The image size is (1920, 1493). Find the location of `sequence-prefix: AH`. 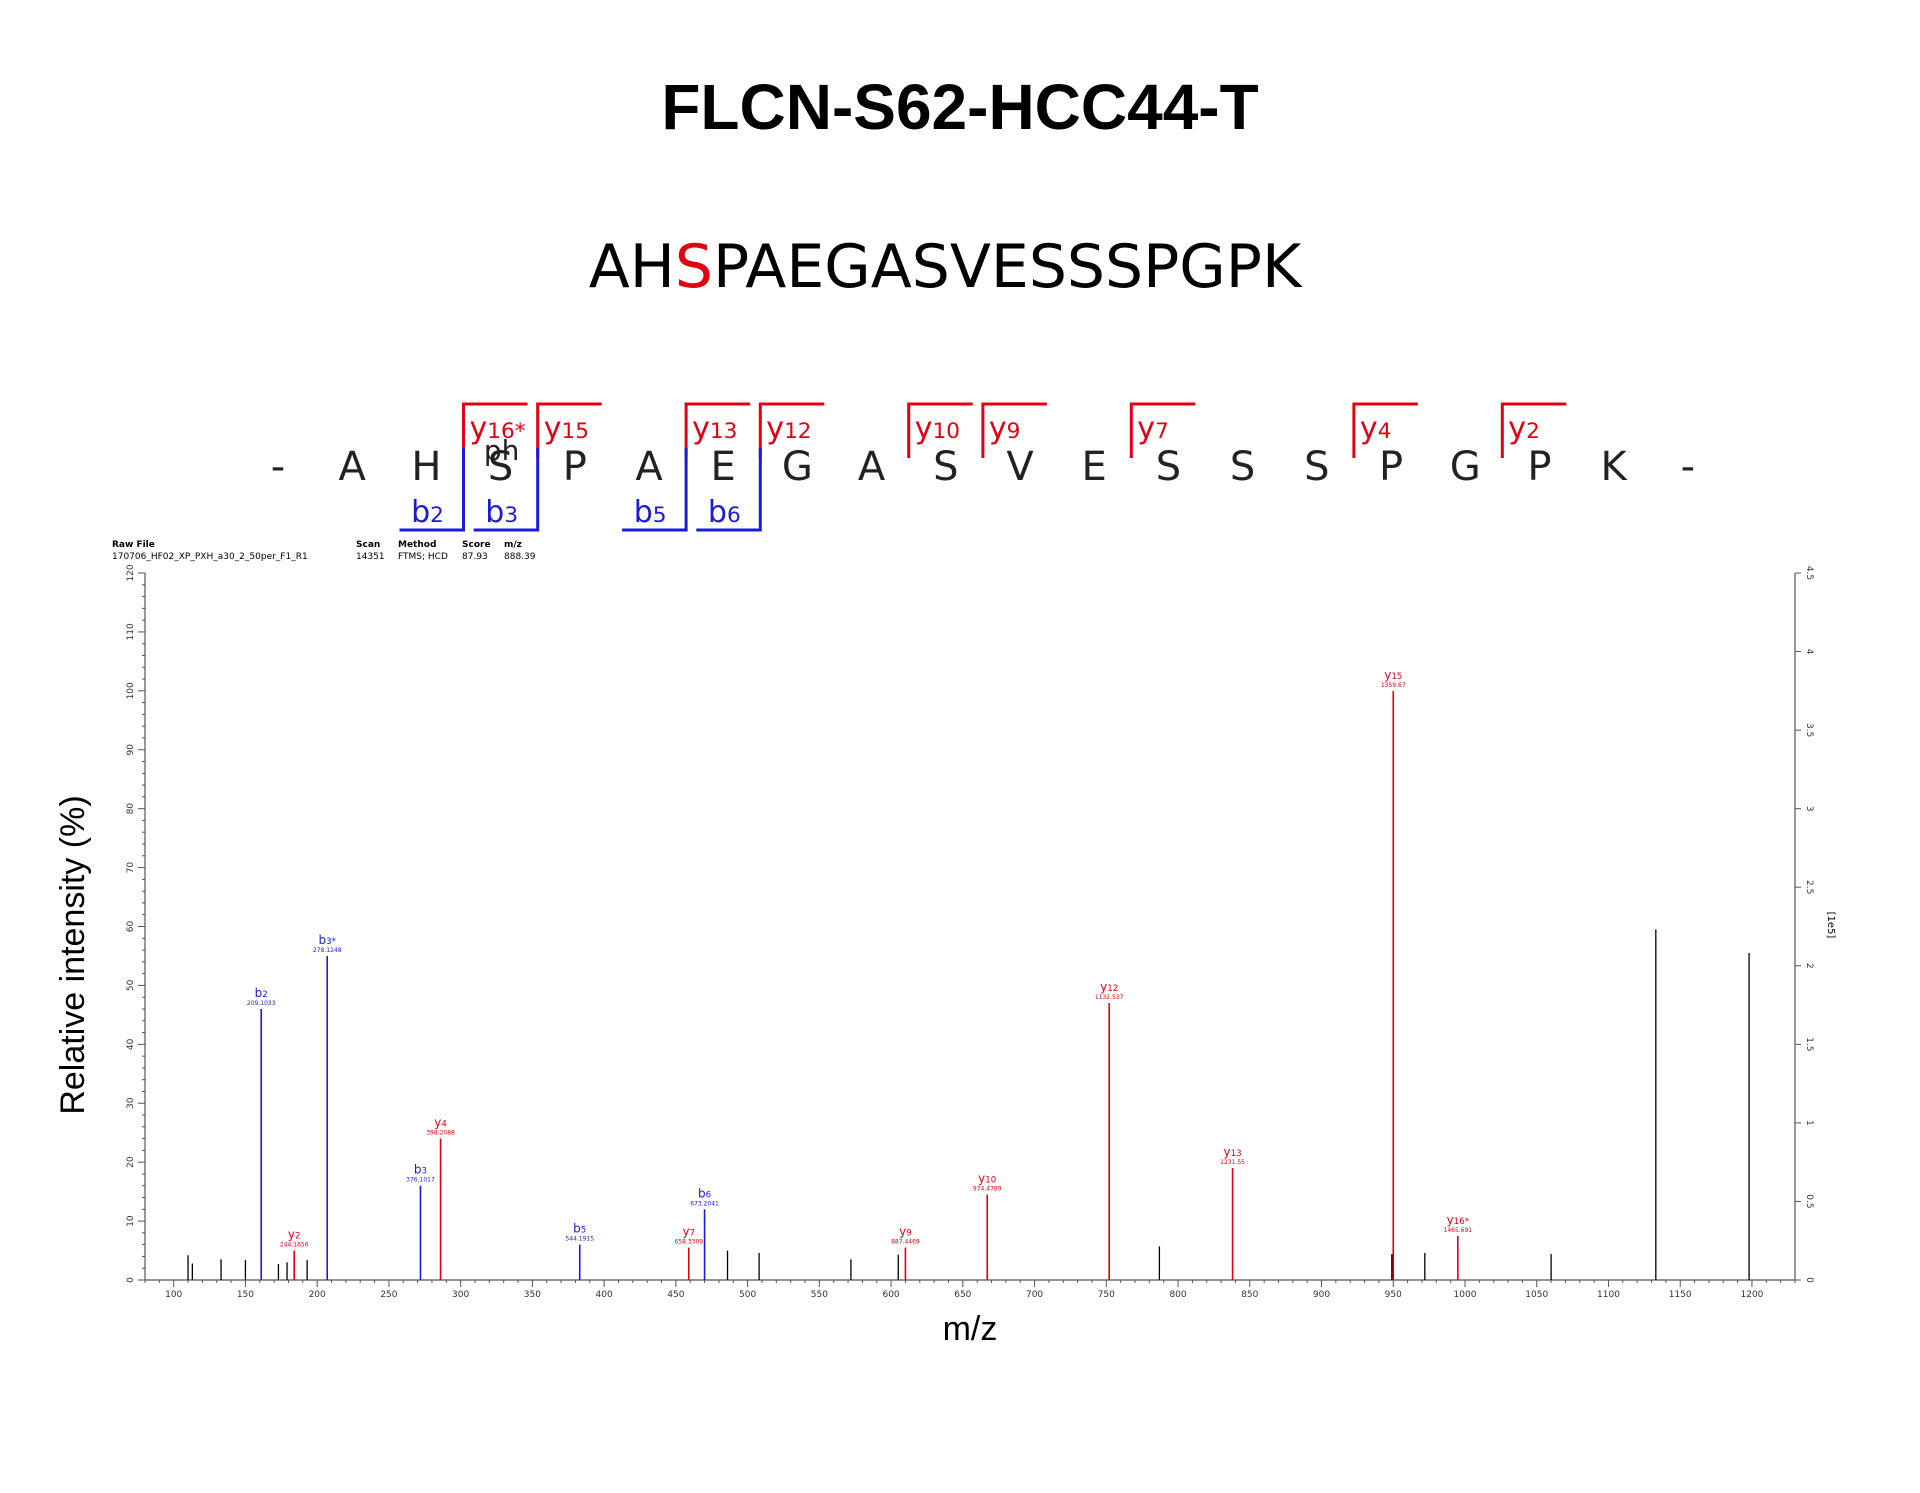

sequence-prefix: AH is located at coordinates (631, 267).